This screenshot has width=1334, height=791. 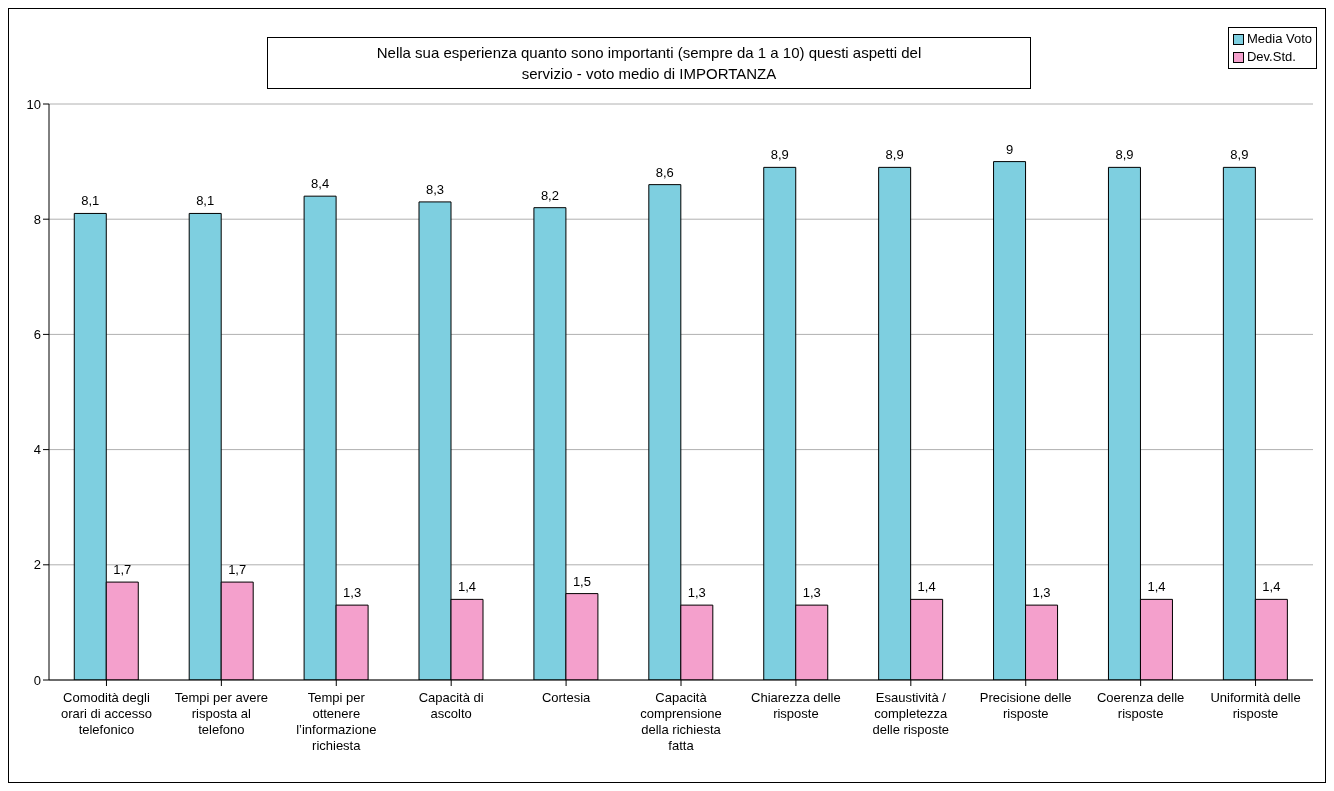 I want to click on data-label: 8,2, so click(x=549, y=195).